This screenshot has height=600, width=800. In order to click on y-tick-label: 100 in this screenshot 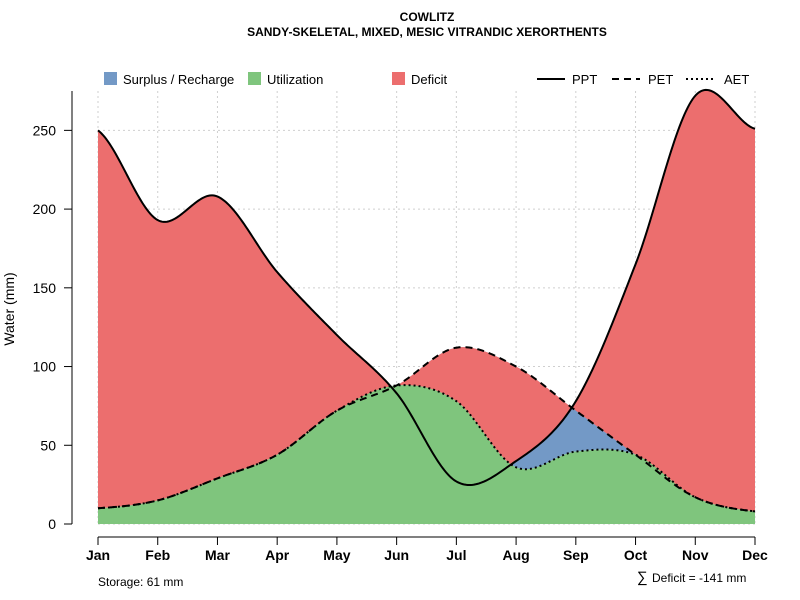, I will do `click(45, 367)`.